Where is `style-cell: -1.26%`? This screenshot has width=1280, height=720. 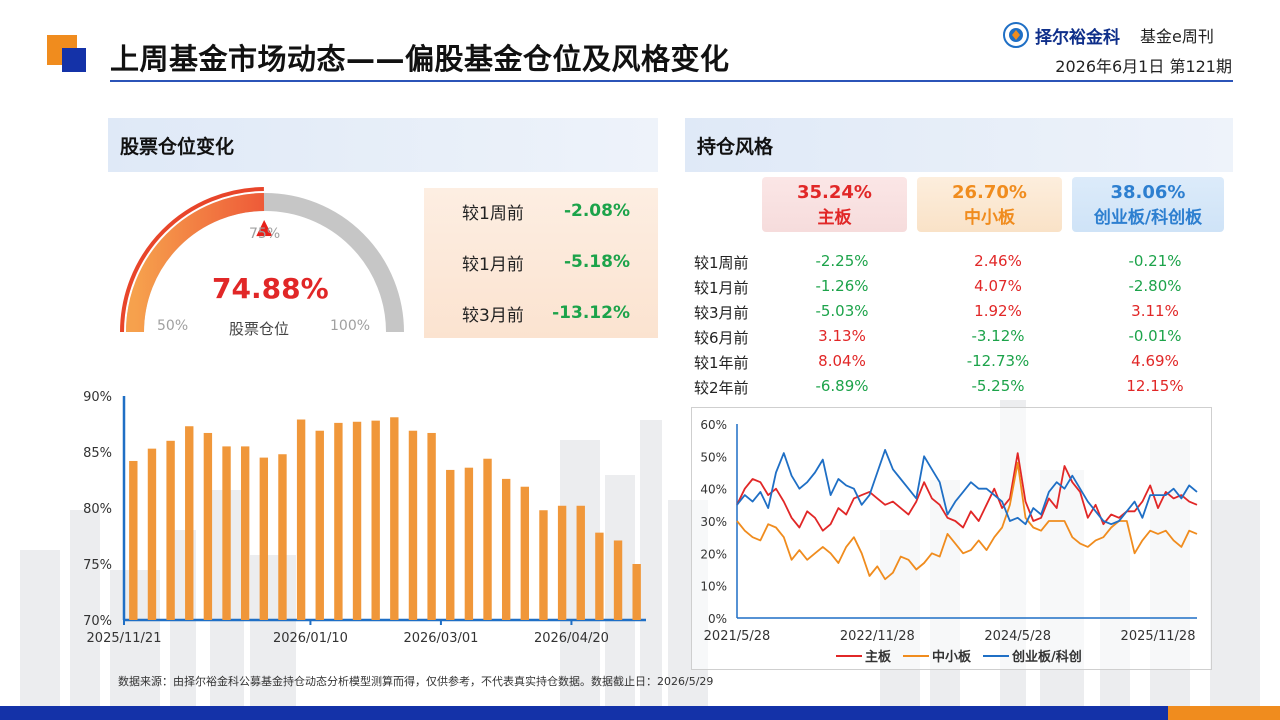
style-cell: -1.26% is located at coordinates (842, 286).